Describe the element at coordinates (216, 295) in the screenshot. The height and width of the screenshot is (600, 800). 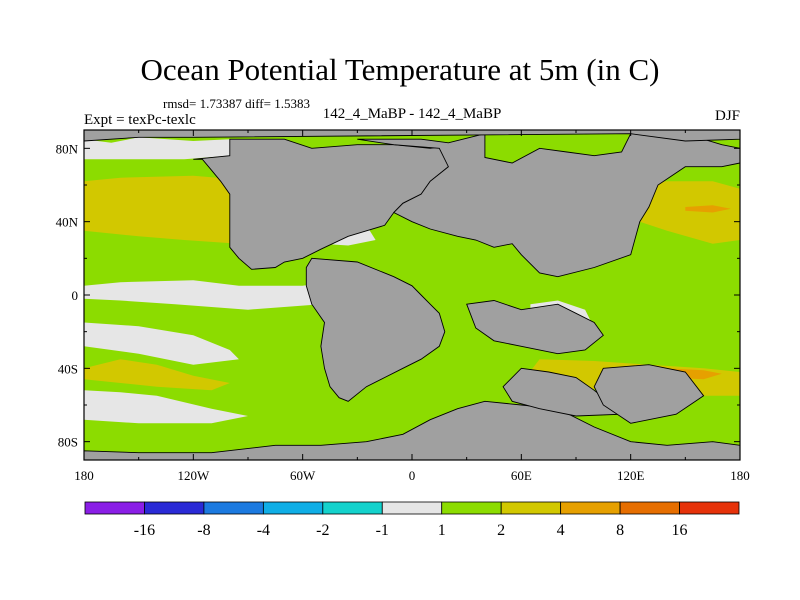
I see `region-tropical-pacific-white` at that location.